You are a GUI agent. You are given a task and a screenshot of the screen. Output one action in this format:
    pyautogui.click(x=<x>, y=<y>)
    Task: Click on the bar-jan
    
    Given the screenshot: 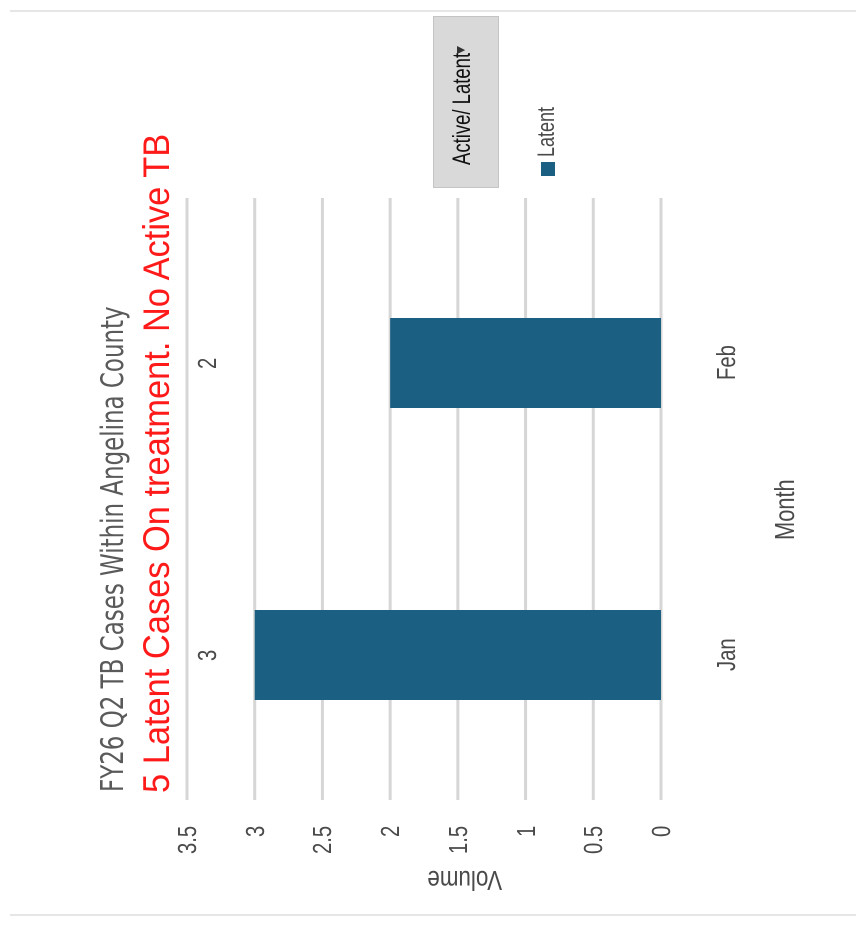 What is the action you would take?
    pyautogui.click(x=457, y=655)
    